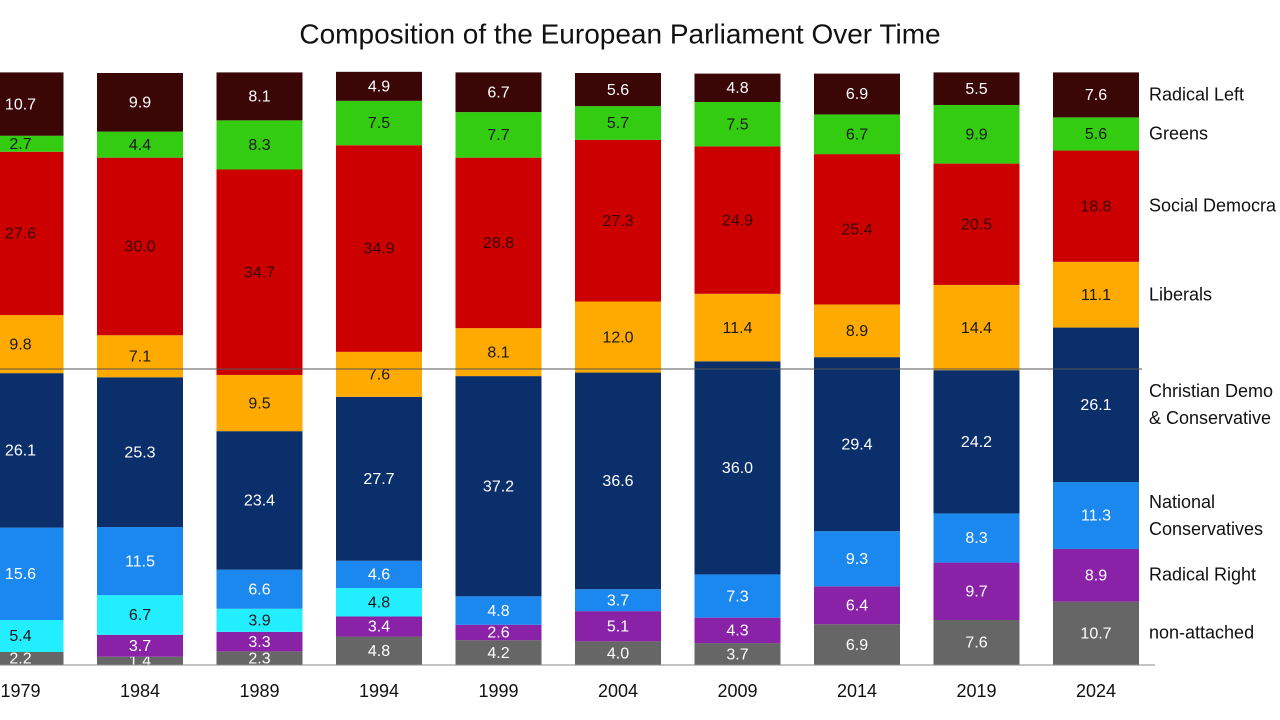  What do you see at coordinates (976, 592) in the screenshot?
I see `value-label: 9.7` at bounding box center [976, 592].